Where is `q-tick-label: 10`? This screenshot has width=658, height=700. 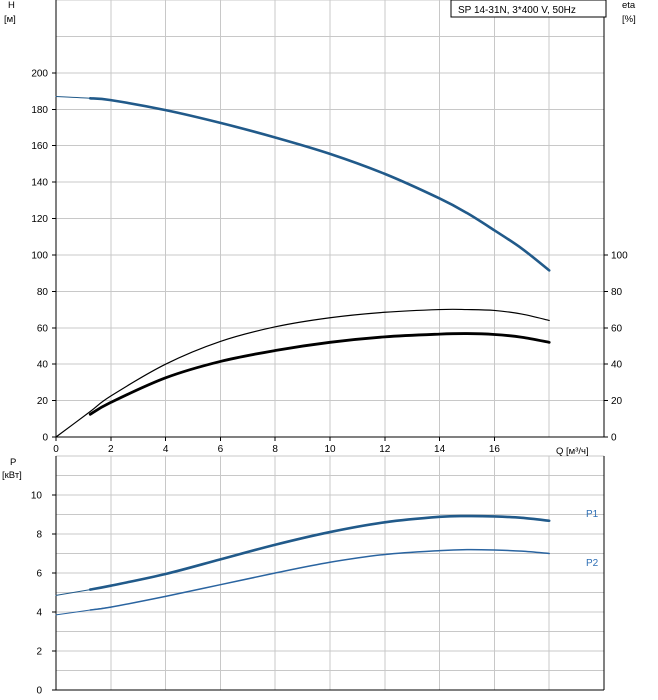 q-tick-label: 10 is located at coordinates (330, 449).